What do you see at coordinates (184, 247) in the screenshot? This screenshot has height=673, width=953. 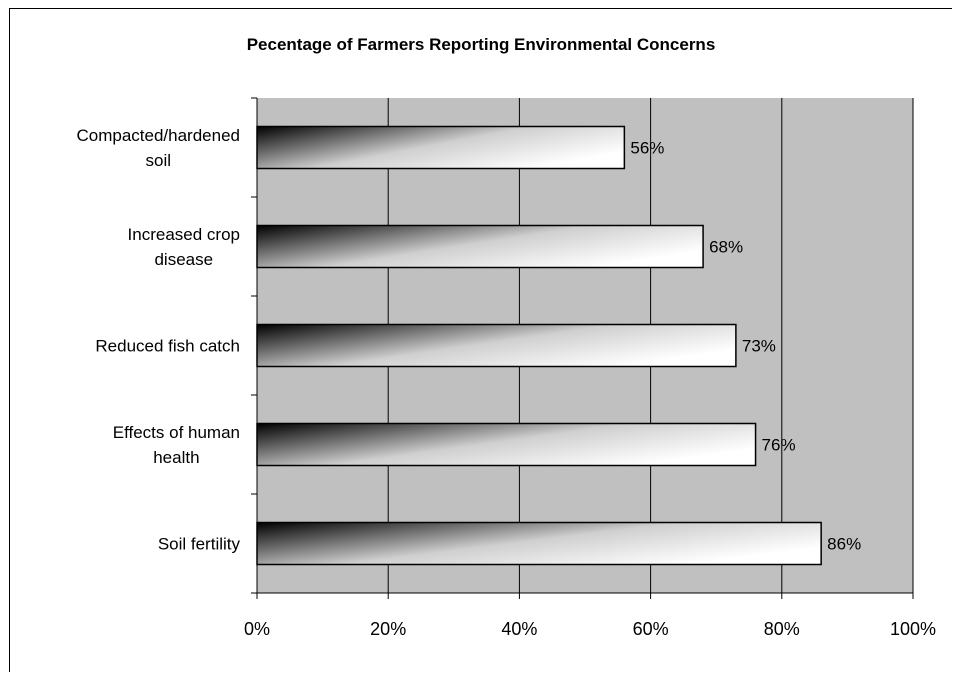 I see `category-label: Increased crop disease` at bounding box center [184, 247].